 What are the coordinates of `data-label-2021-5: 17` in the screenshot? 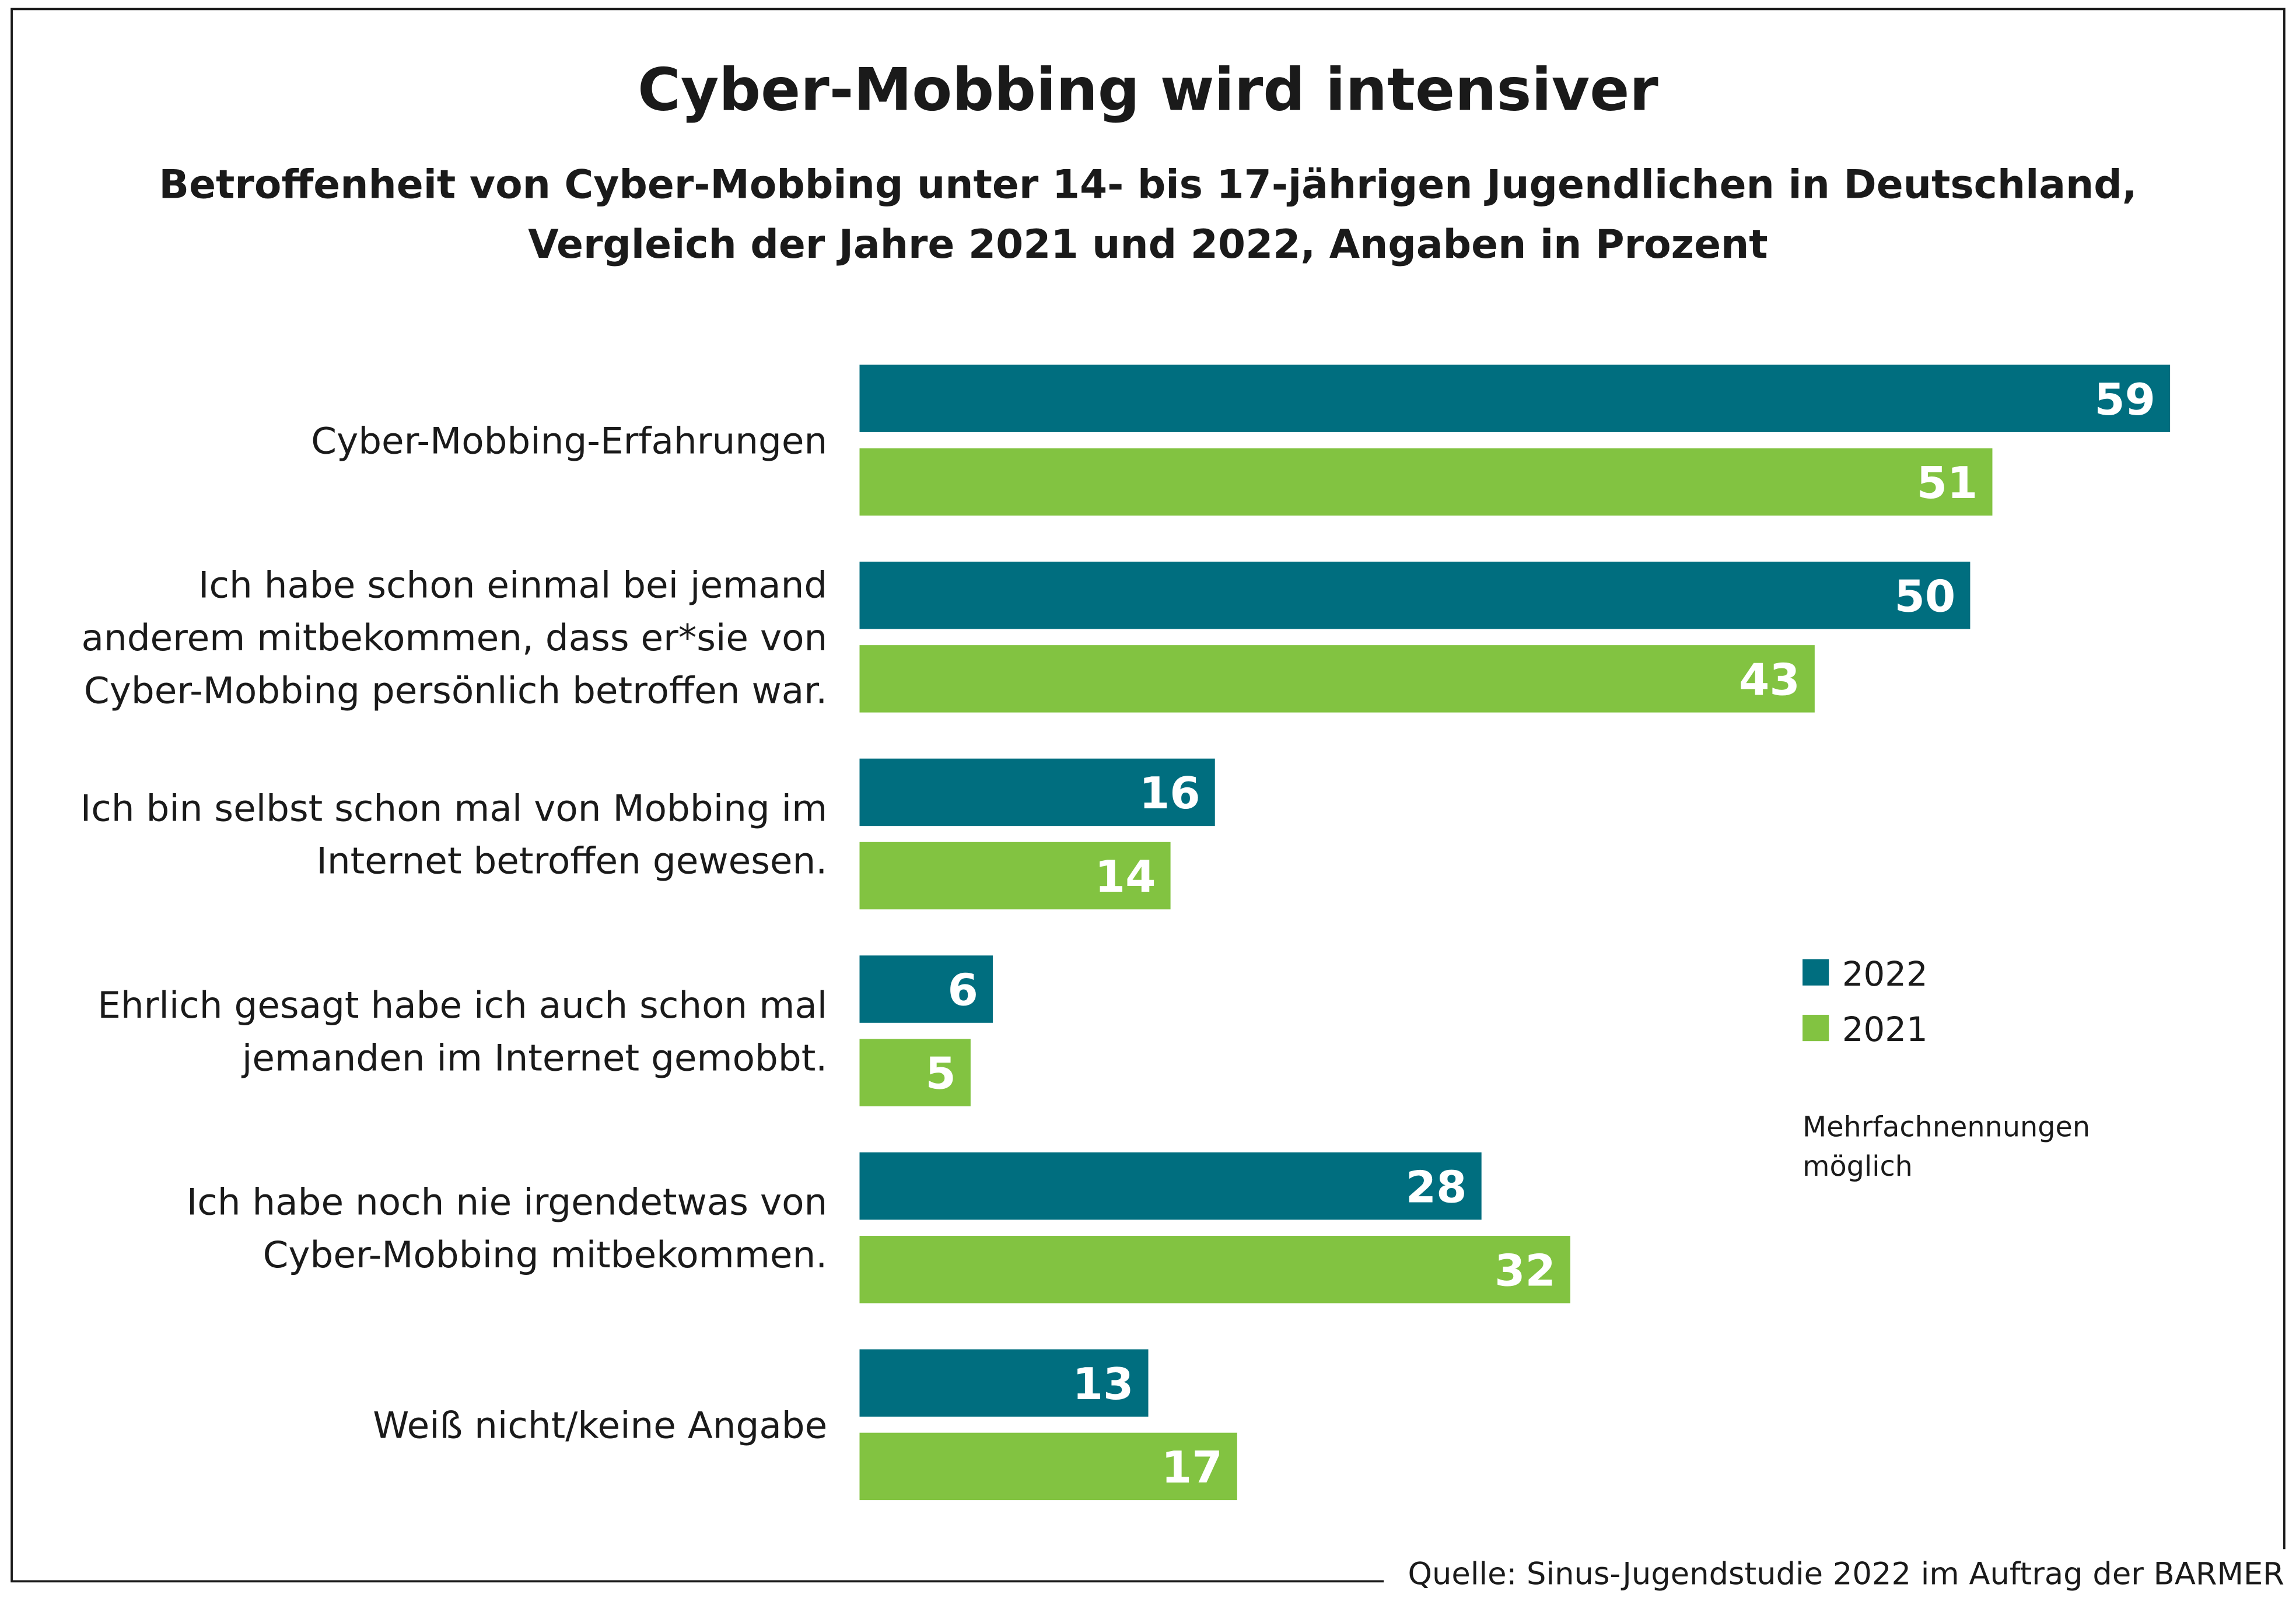 It's located at (1192, 1467).